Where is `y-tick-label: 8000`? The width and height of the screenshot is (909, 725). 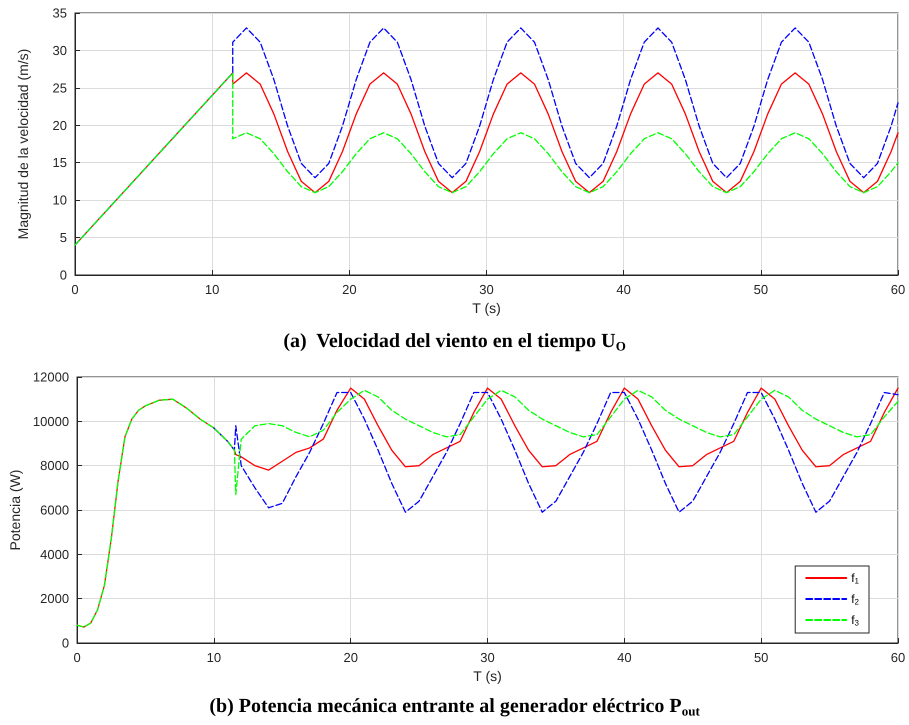 y-tick-label: 8000 is located at coordinates (55, 466).